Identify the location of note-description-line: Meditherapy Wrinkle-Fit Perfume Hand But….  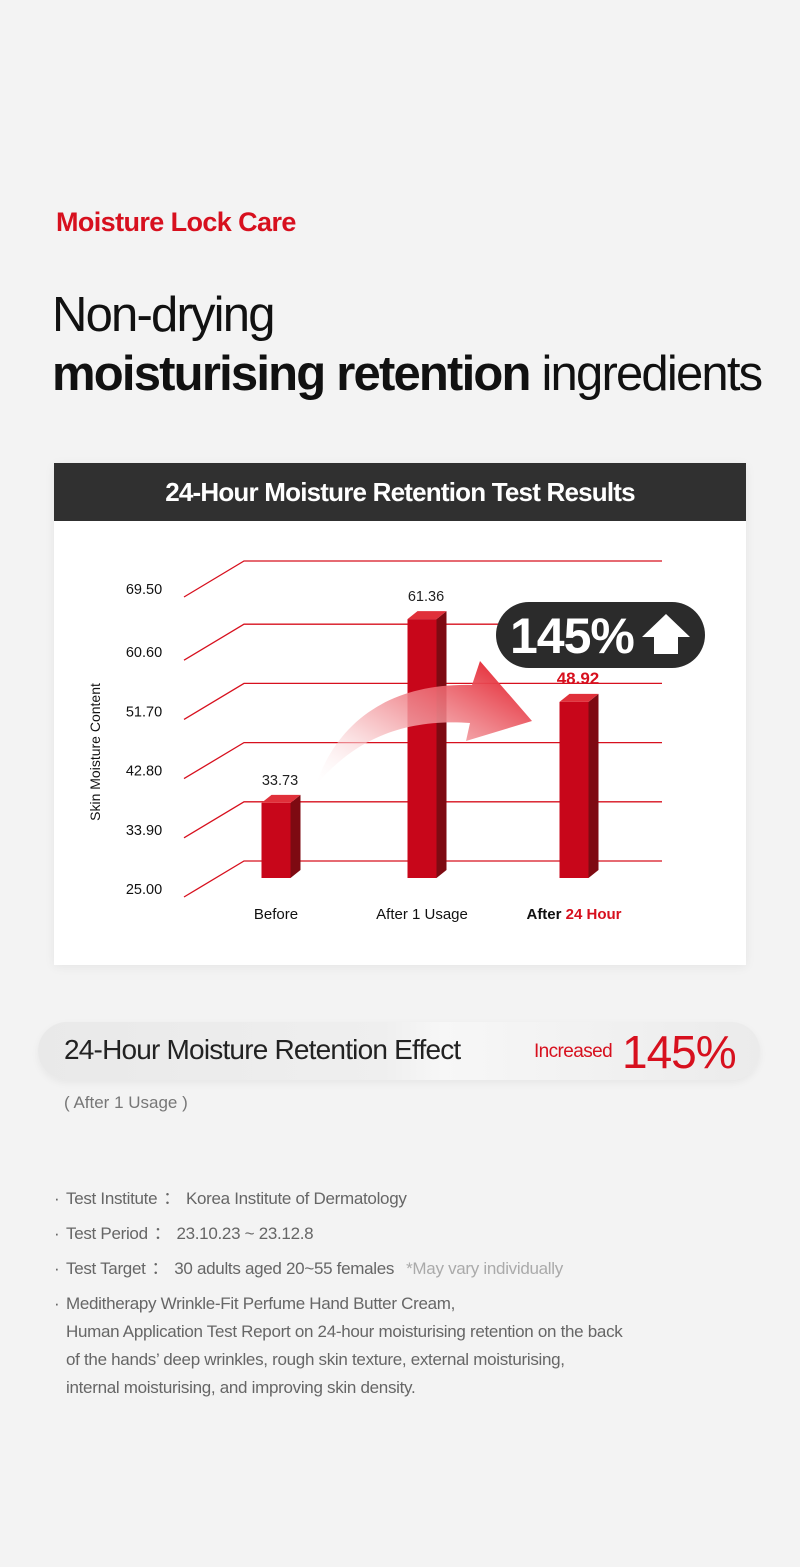
(261, 1303).